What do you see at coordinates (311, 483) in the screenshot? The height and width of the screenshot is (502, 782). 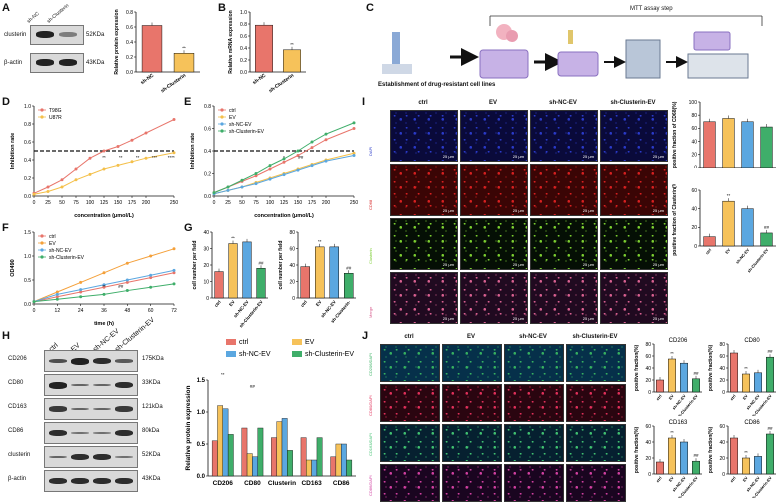 I see `category-label: CD163` at bounding box center [311, 483].